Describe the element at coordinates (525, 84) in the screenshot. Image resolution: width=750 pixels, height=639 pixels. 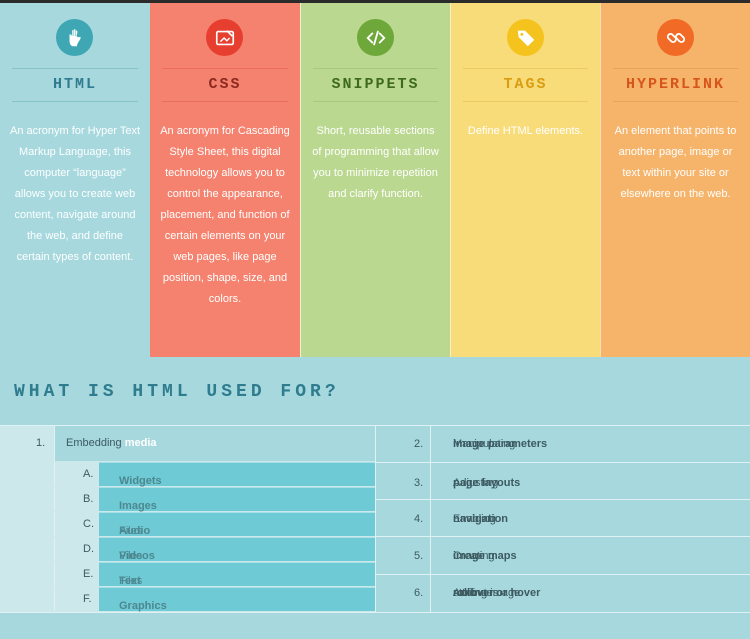
I see `column-title: TAGS` at that location.